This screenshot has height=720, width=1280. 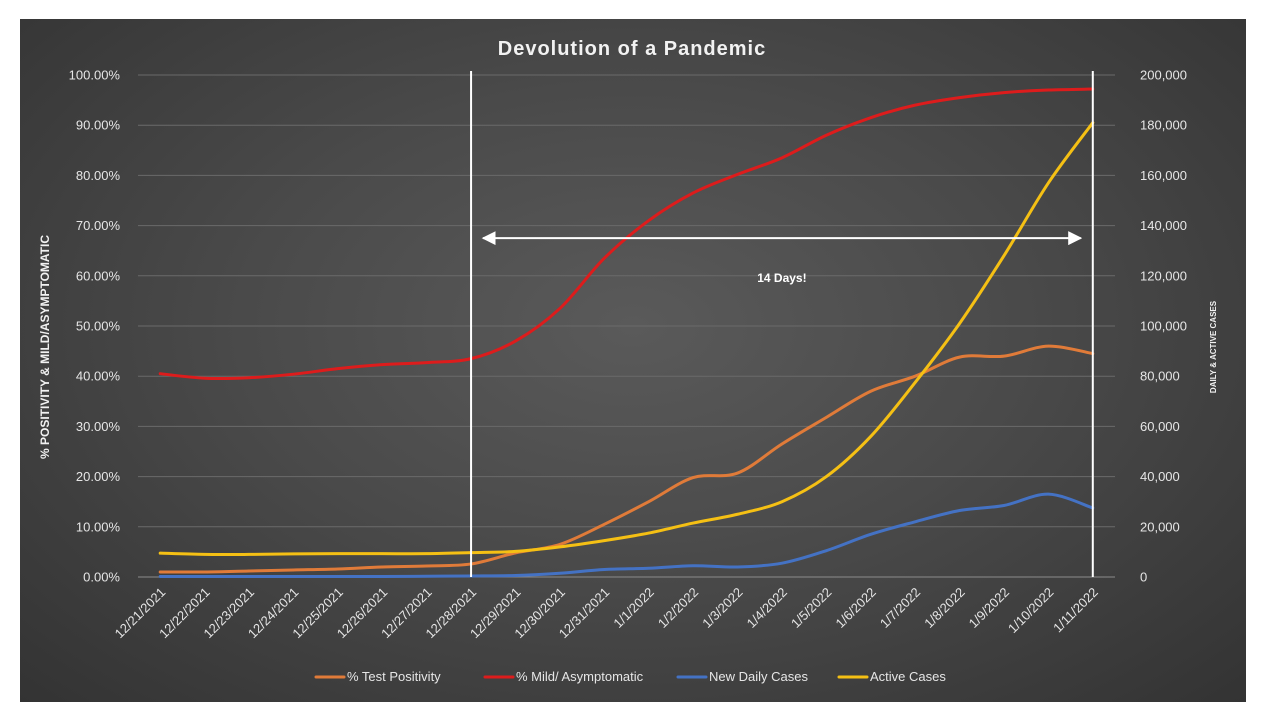 I want to click on left-tick-label: 50.00%, so click(x=98, y=326).